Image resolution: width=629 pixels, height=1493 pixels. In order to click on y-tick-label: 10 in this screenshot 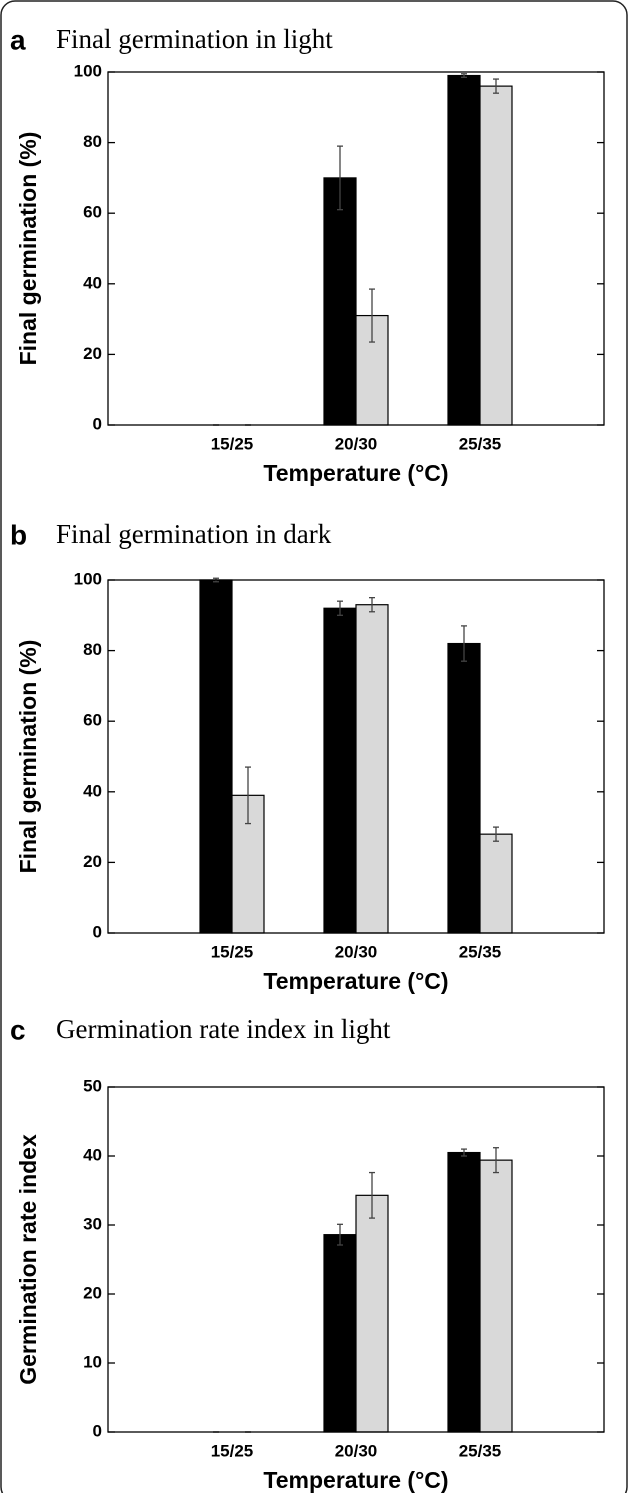, I will do `click(92, 1361)`.